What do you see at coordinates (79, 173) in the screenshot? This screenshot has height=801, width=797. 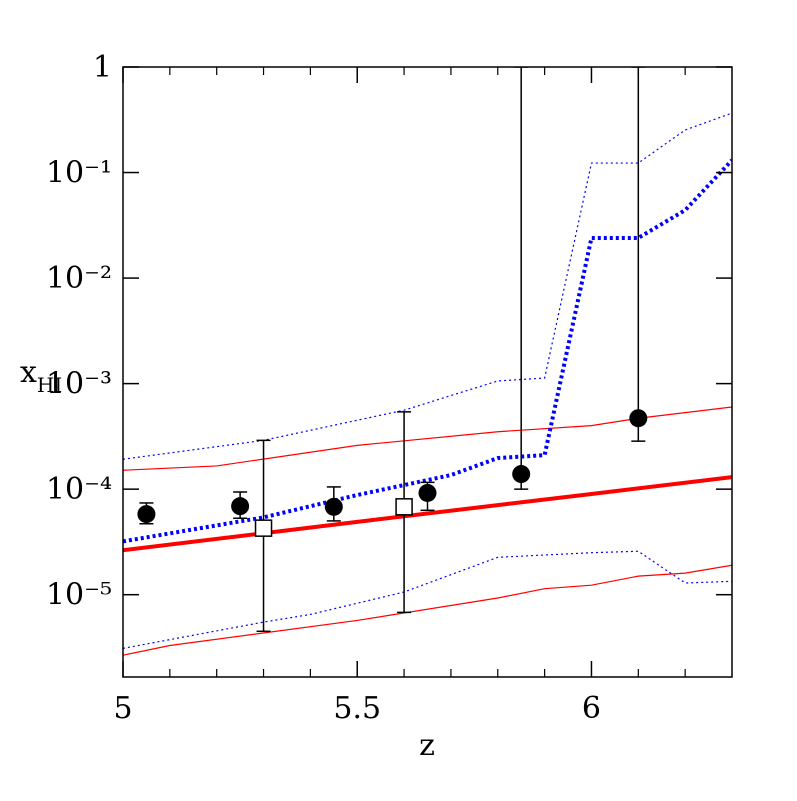 I see `y-tick-label: 10⁻¹` at bounding box center [79, 173].